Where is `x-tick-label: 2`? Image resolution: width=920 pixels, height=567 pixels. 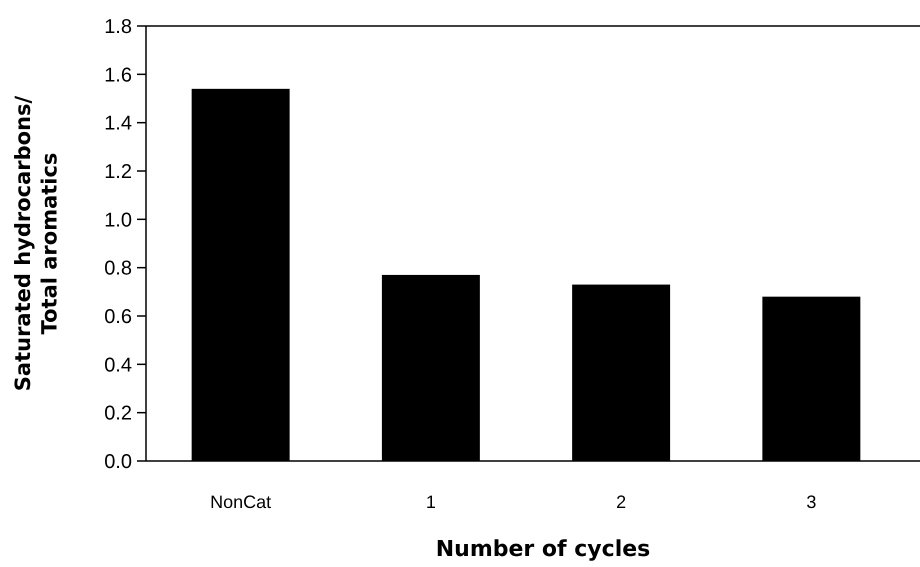 x-tick-label: 2 is located at coordinates (621, 502).